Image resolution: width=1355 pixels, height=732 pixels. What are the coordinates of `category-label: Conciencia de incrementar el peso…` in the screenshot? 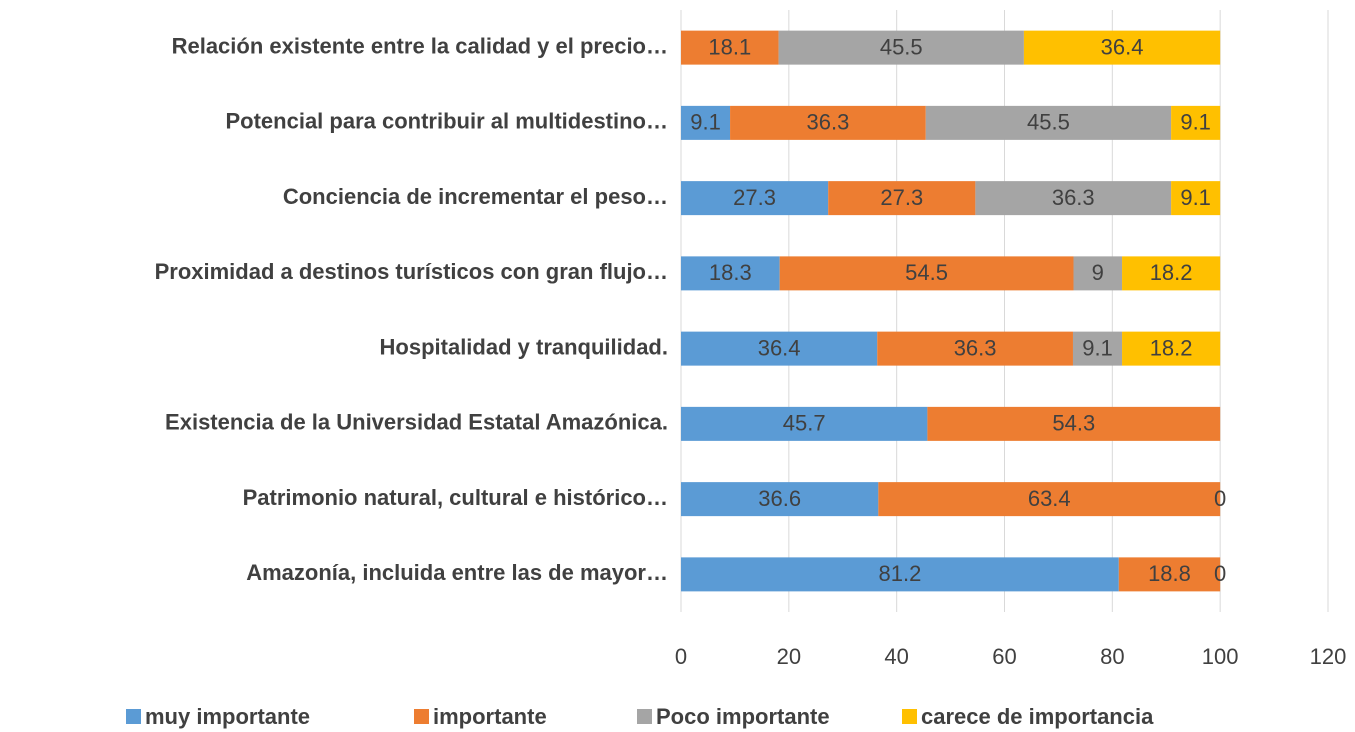 It's located at (475, 196).